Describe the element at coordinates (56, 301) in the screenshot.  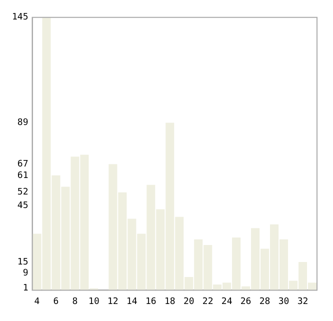
I see `x-tick-label: 6` at that location.